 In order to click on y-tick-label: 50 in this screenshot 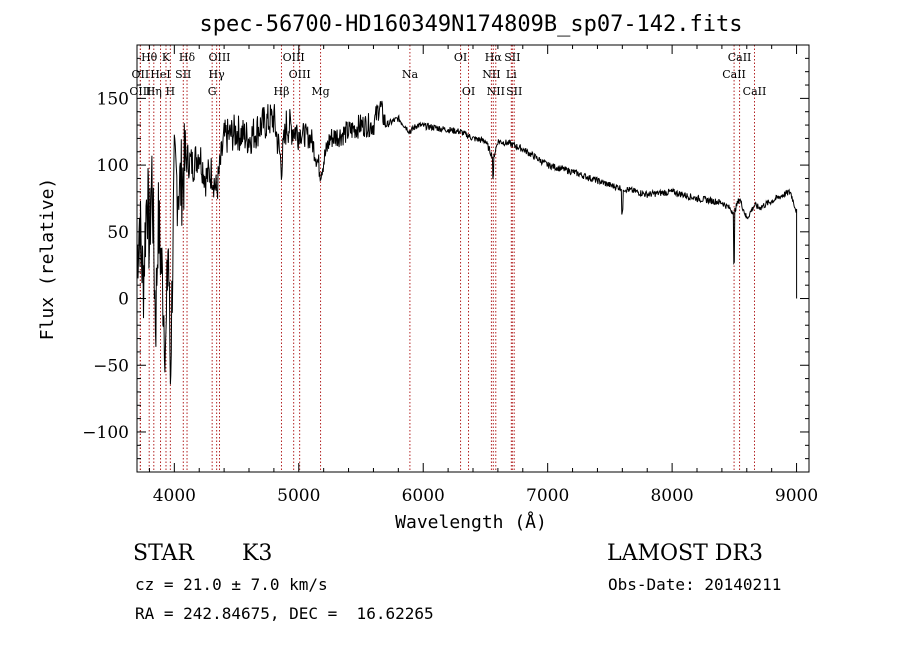, I will do `click(118, 233)`.